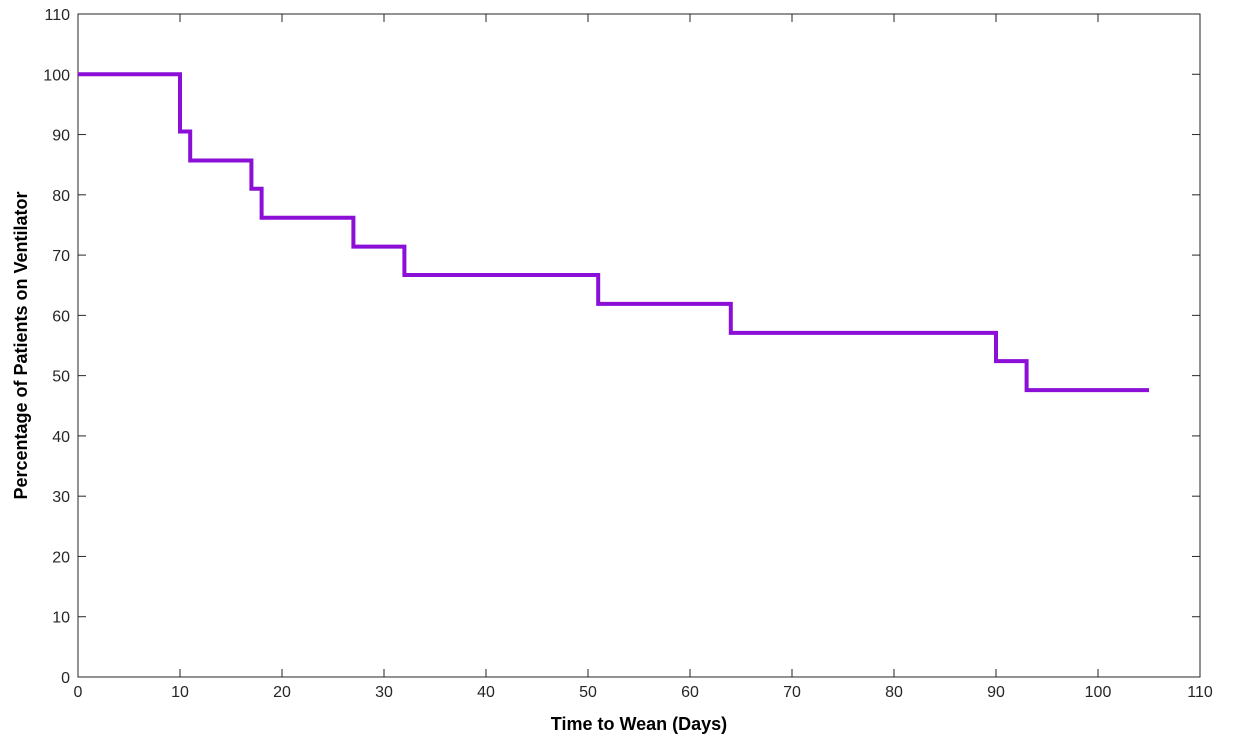 The height and width of the screenshot is (740, 1235). I want to click on x-tick-label: 0, so click(78, 692).